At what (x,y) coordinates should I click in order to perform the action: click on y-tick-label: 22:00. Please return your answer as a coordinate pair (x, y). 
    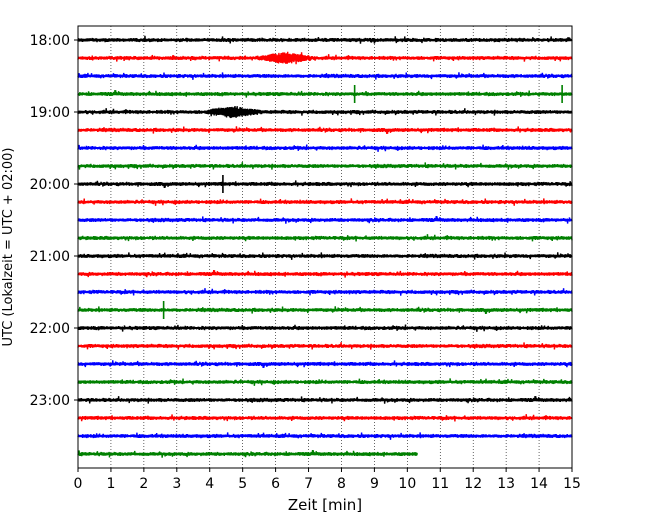
    Looking at the image, I should click on (50, 329).